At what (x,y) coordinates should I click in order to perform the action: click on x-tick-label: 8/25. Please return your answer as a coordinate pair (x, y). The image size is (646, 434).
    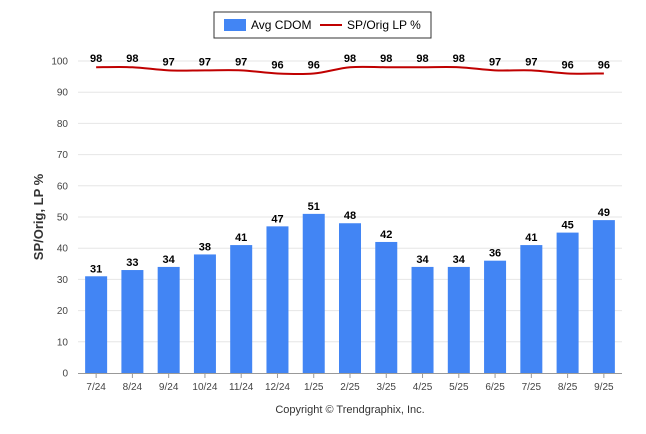
    Looking at the image, I should click on (568, 387).